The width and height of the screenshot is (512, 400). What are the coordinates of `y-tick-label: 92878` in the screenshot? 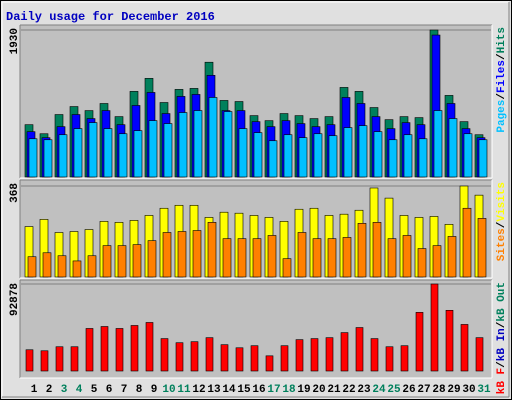 It's located at (15, 299).